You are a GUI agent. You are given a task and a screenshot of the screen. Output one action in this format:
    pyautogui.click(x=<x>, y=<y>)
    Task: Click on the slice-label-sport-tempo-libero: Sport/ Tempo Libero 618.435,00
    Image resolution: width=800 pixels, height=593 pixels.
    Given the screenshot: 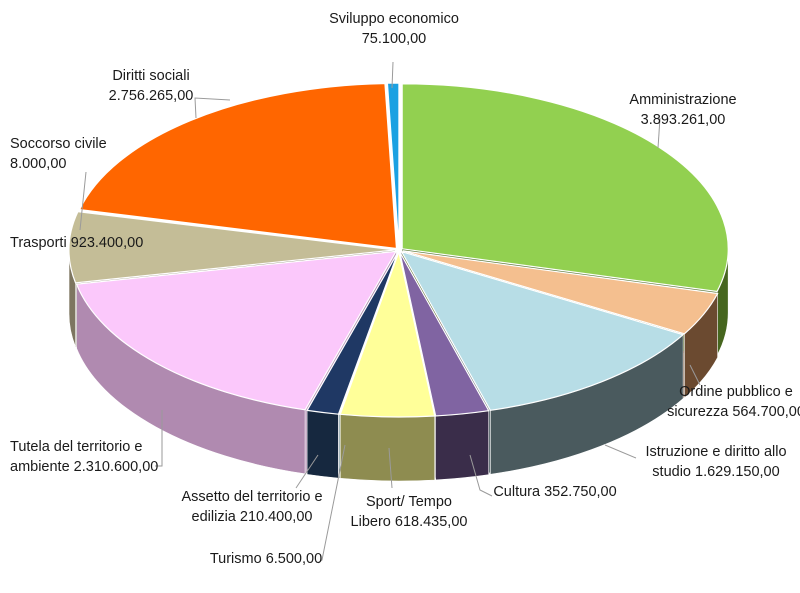 What is the action you would take?
    pyautogui.click(x=409, y=512)
    